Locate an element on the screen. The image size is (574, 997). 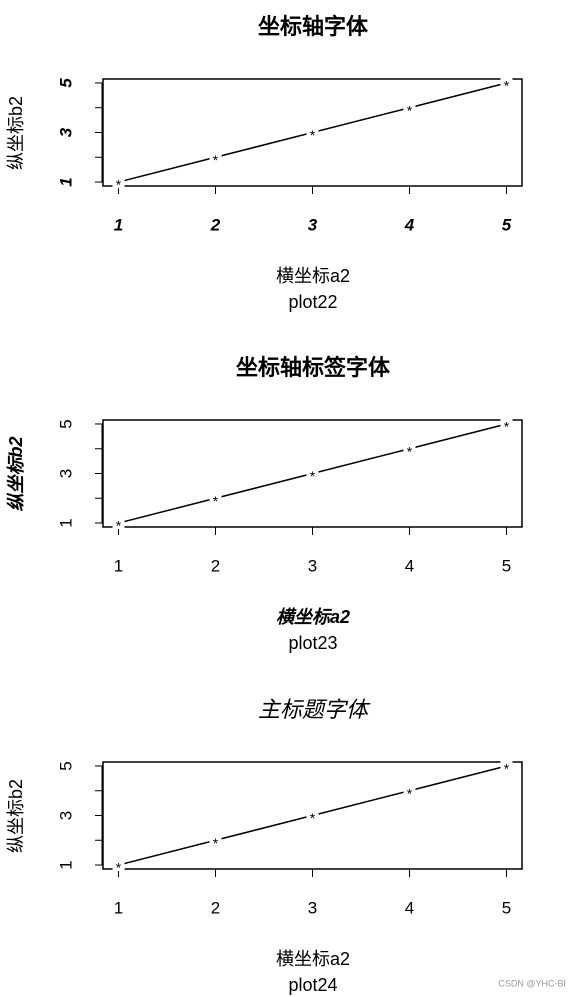
subtitle: plot24 is located at coordinates (312, 985).